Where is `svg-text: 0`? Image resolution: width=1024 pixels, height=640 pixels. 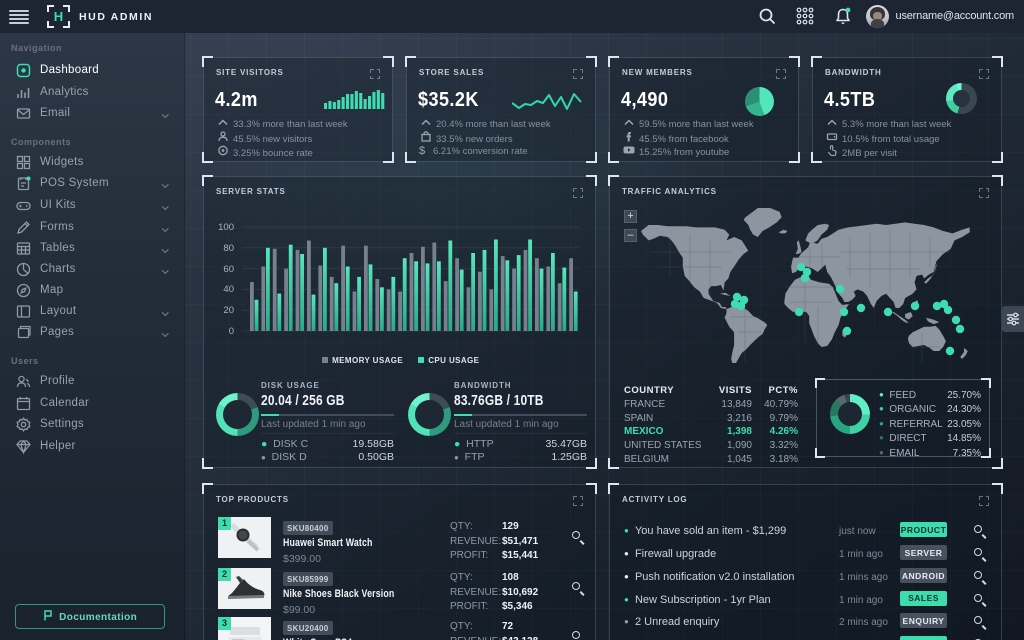
svg-text: 0 is located at coordinates (231, 331).